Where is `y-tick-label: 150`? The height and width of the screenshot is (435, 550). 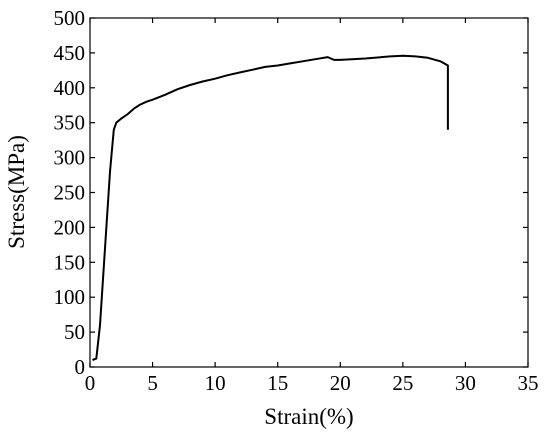
y-tick-label: 150 is located at coordinates (70, 262).